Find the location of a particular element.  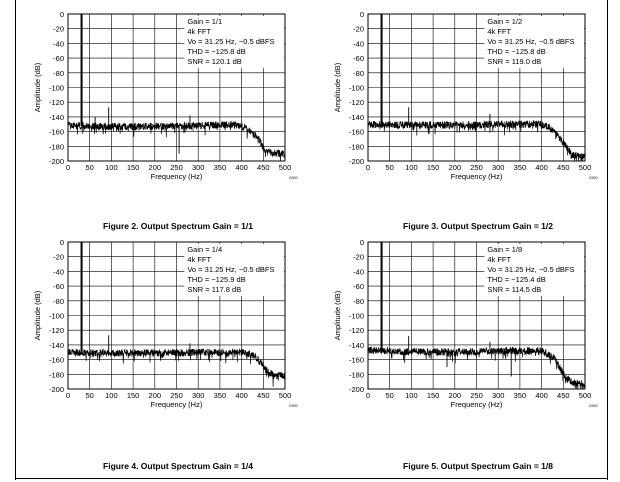

x-tick-label: 250 is located at coordinates (176, 167).